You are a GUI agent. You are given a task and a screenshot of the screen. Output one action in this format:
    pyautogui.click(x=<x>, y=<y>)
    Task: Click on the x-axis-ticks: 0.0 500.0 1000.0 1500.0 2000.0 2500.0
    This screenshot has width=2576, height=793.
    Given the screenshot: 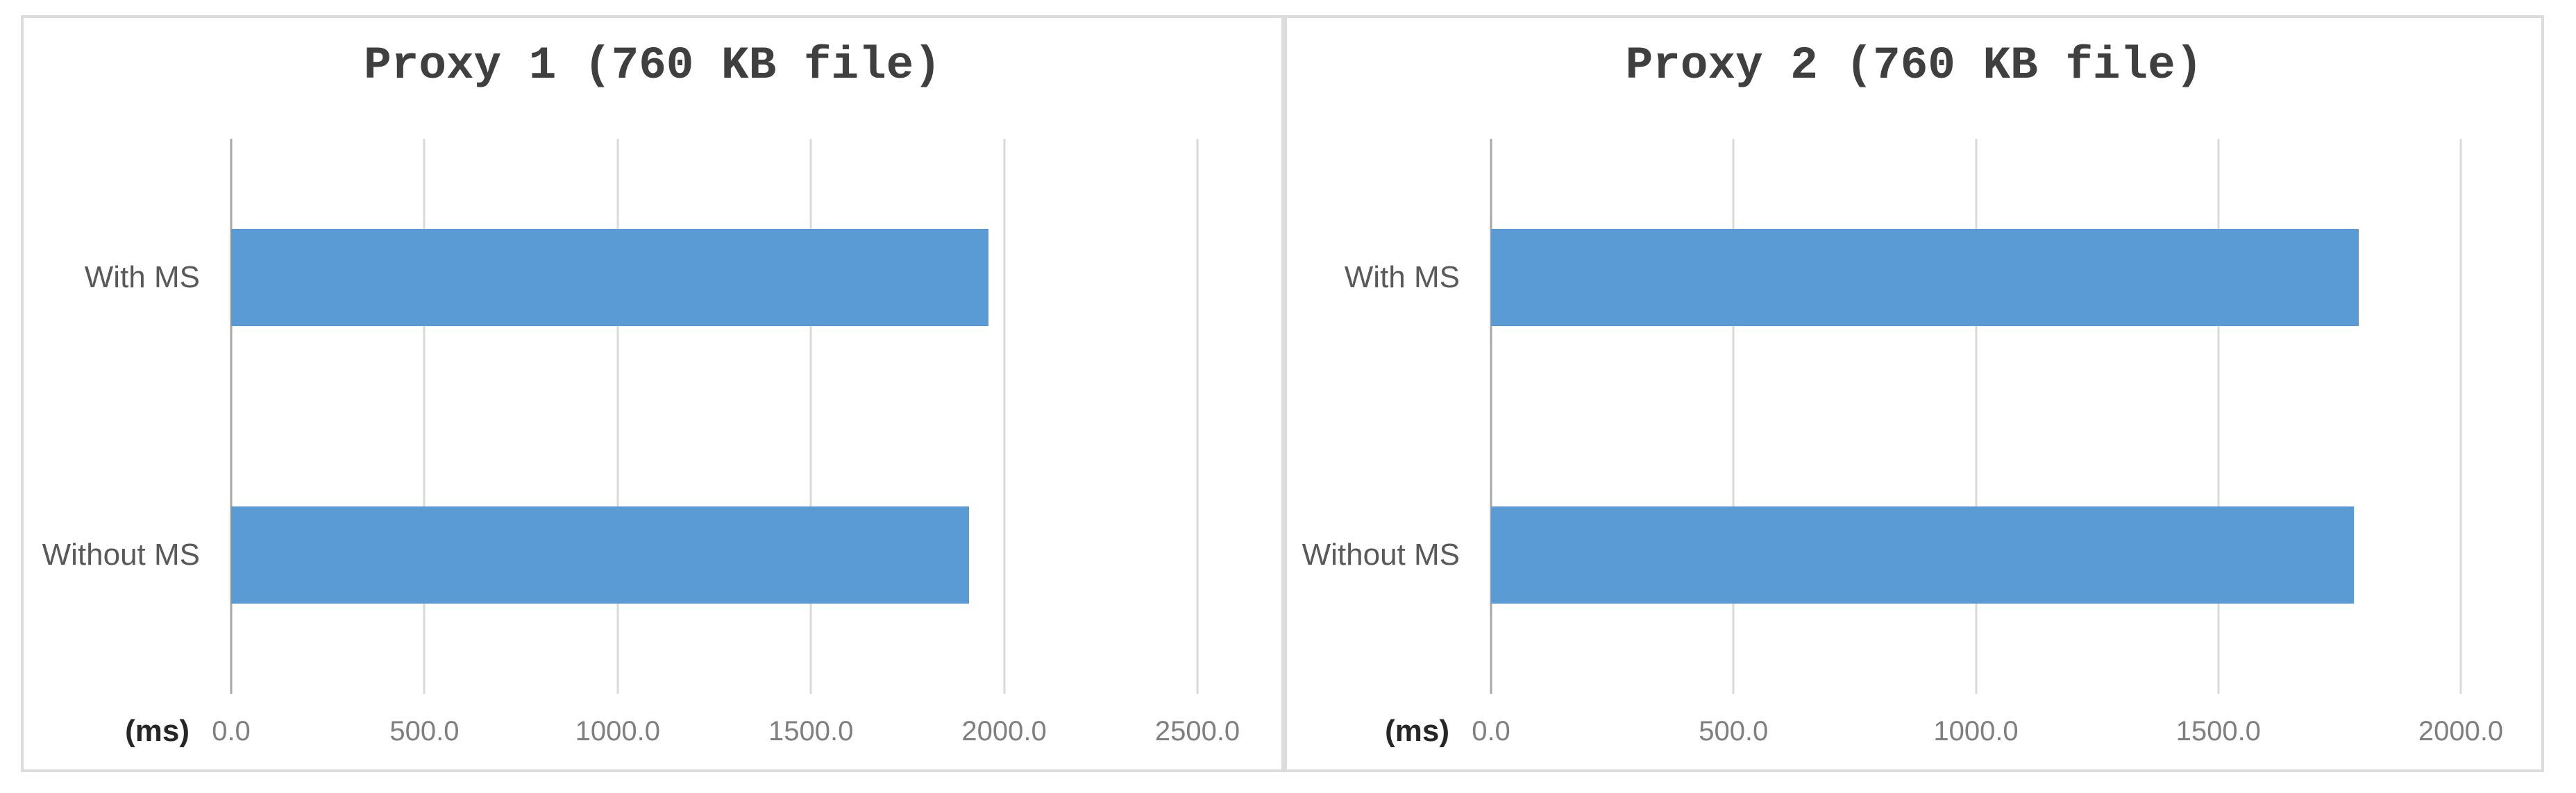 What is the action you would take?
    pyautogui.click(x=726, y=731)
    